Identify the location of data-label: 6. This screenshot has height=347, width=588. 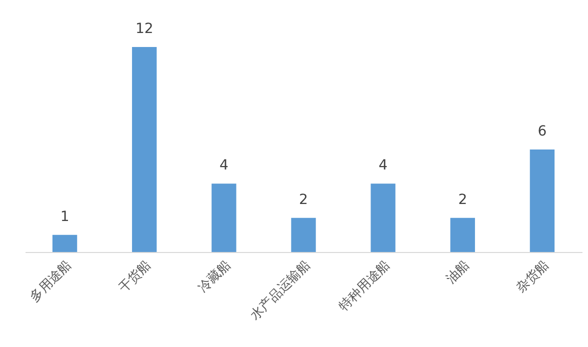
(542, 132).